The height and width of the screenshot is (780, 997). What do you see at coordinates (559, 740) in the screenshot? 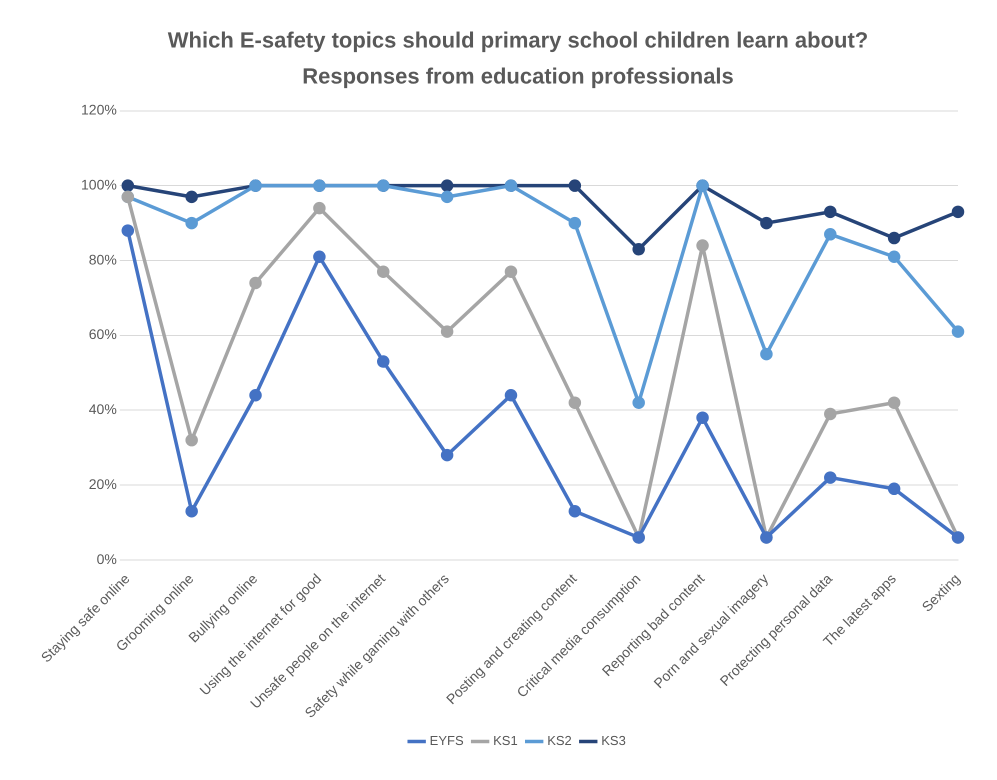
I see `legend-label: KS2` at bounding box center [559, 740].